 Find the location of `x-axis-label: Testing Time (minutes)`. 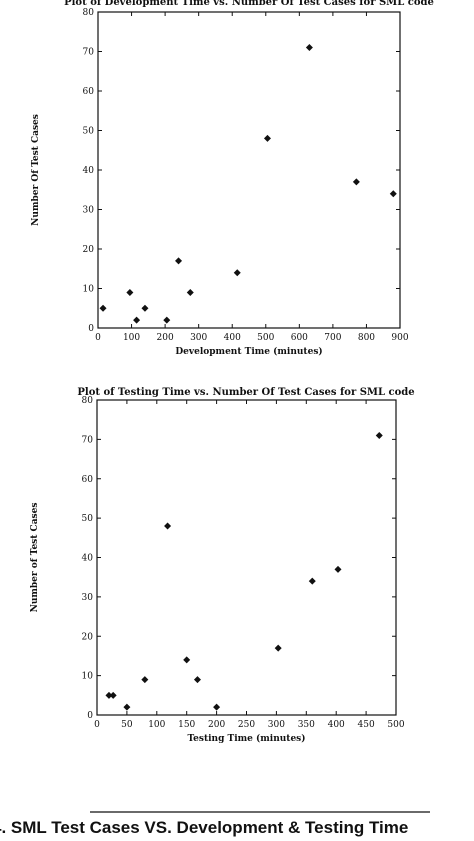

x-axis-label: Testing Time (minutes) is located at coordinates (247, 738).